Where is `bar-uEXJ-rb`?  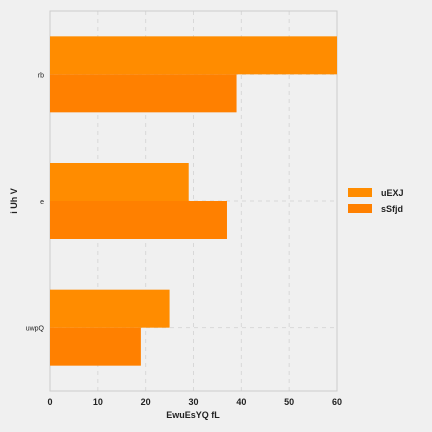 bar-uEXJ-rb is located at coordinates (193, 55).